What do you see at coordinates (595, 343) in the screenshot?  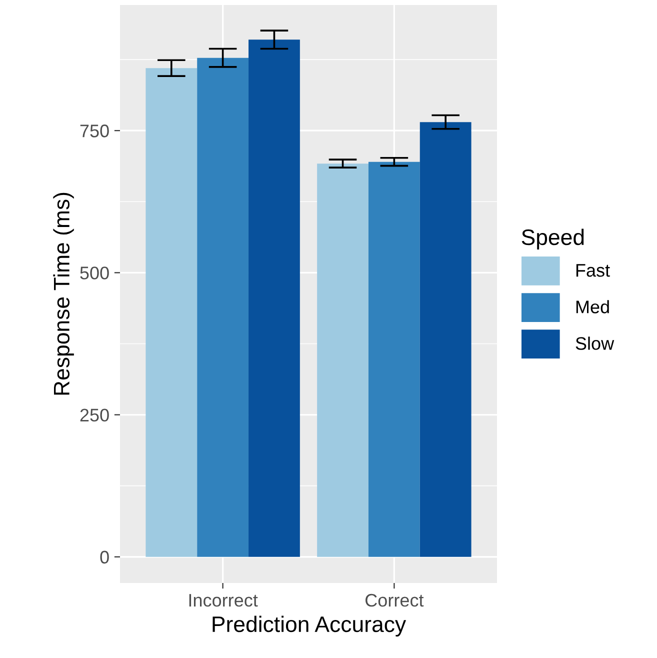 I see `legend-label: Slow` at bounding box center [595, 343].